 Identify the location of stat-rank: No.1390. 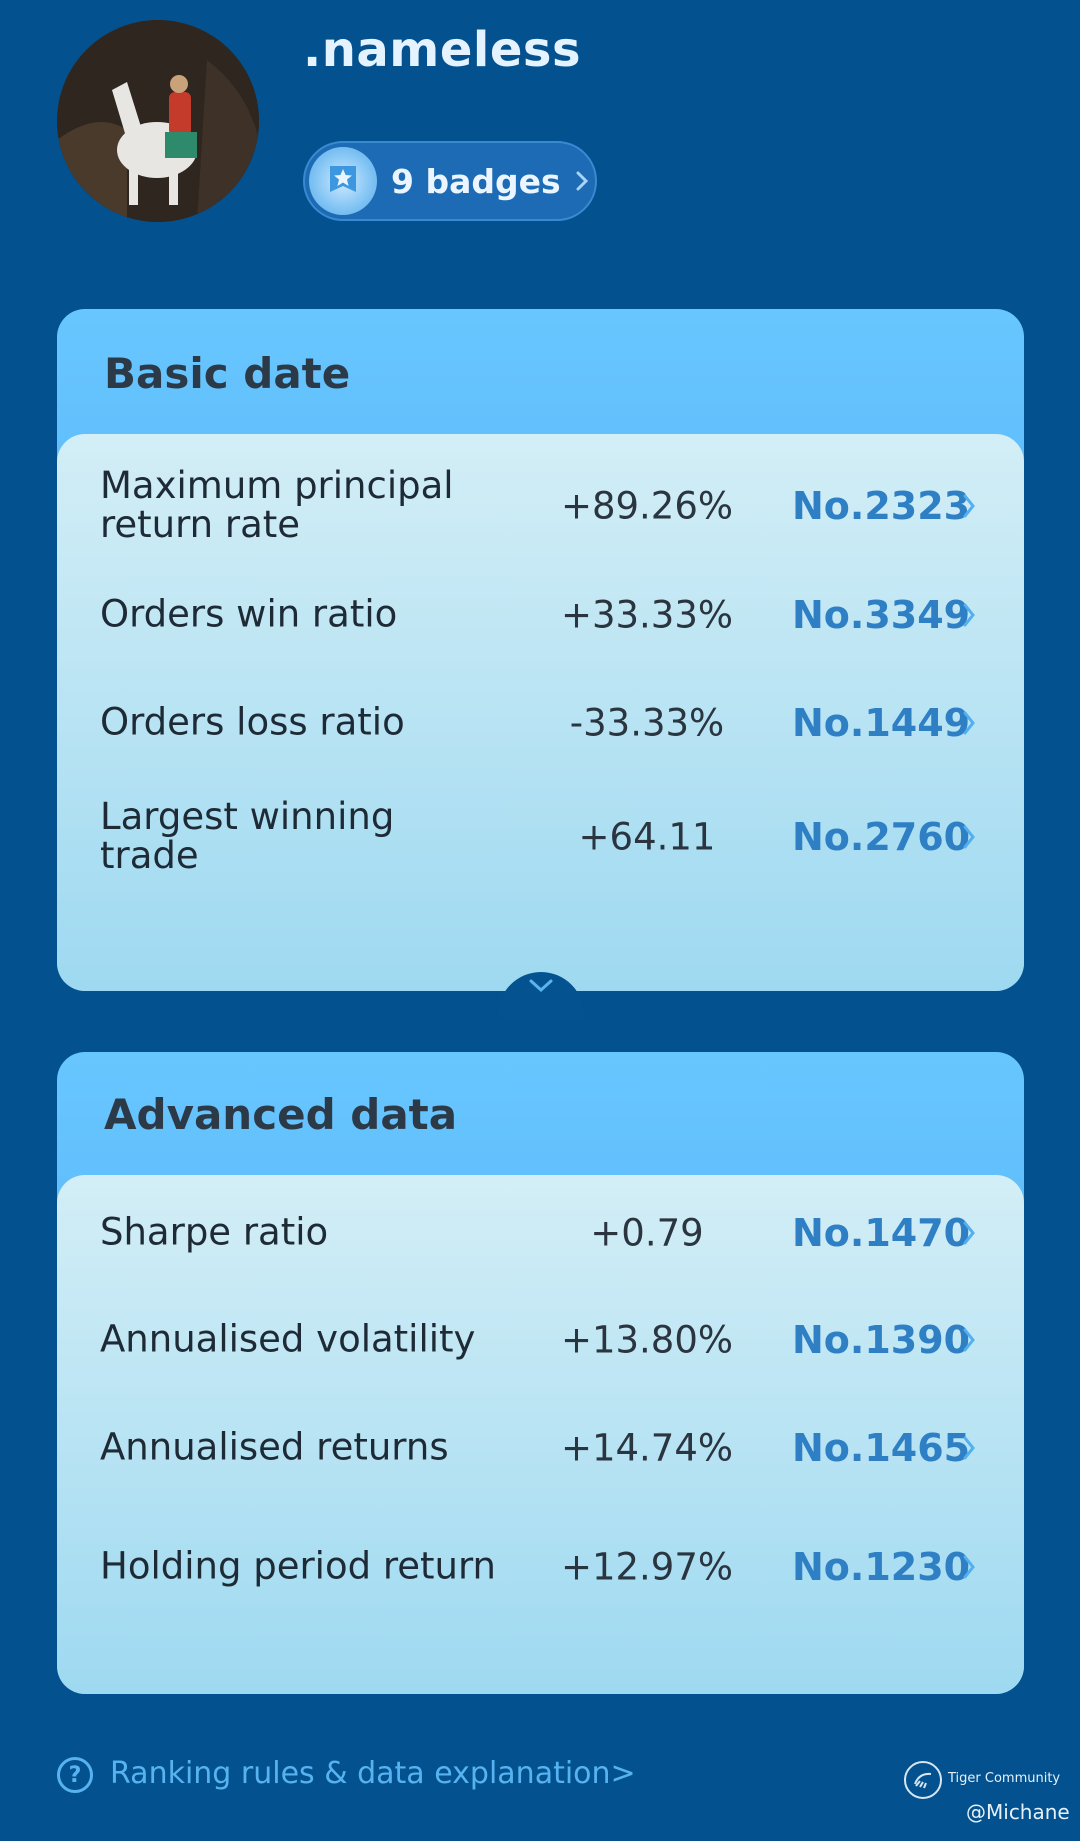
(881, 1340).